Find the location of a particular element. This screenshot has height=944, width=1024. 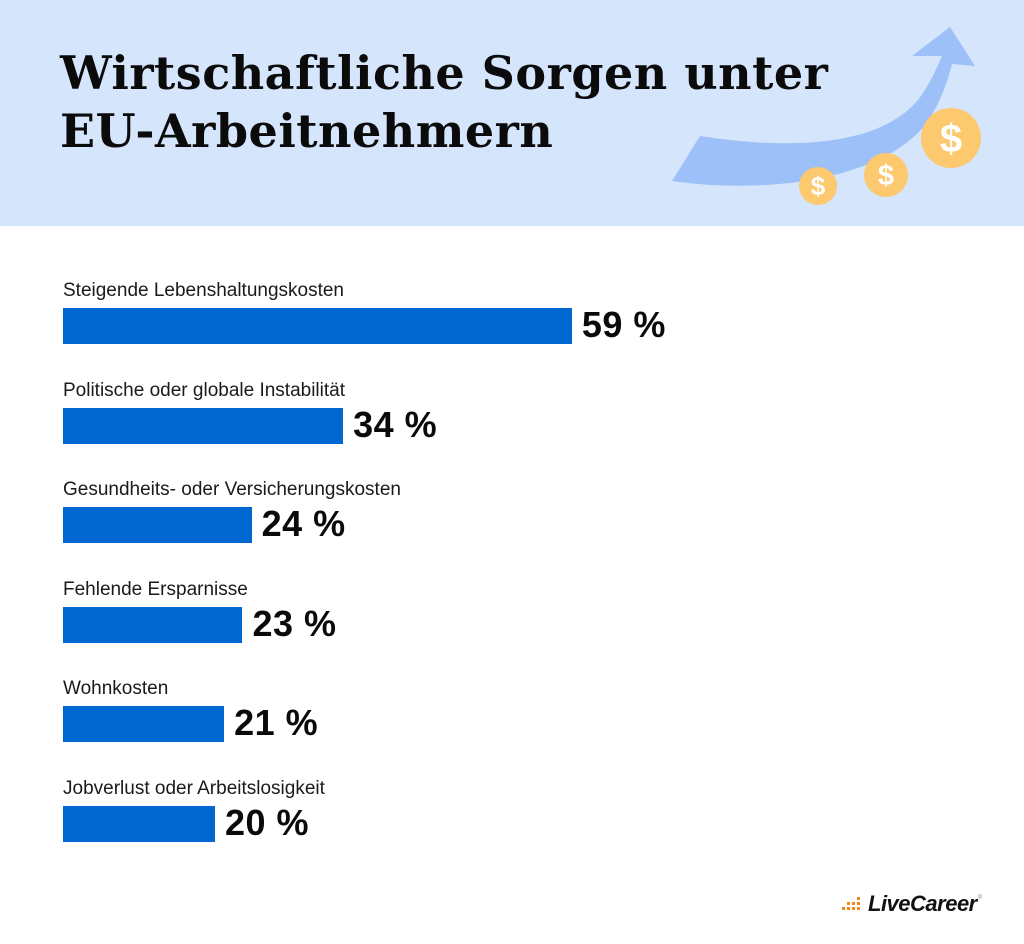

category-label: Jobverlust oder Arbeitslosigkeit is located at coordinates (194, 788).